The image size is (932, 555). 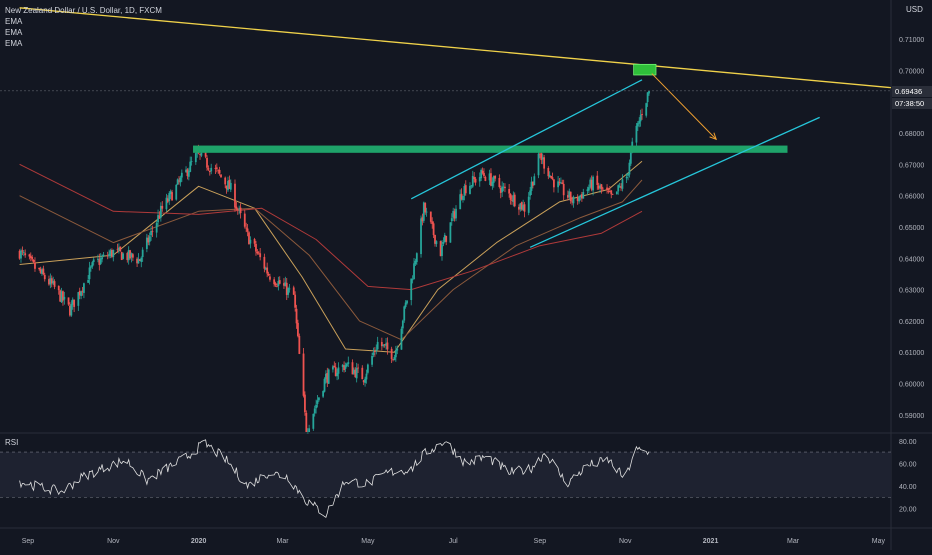 I want to click on ema-indicator-2: EMA, so click(x=14, y=32).